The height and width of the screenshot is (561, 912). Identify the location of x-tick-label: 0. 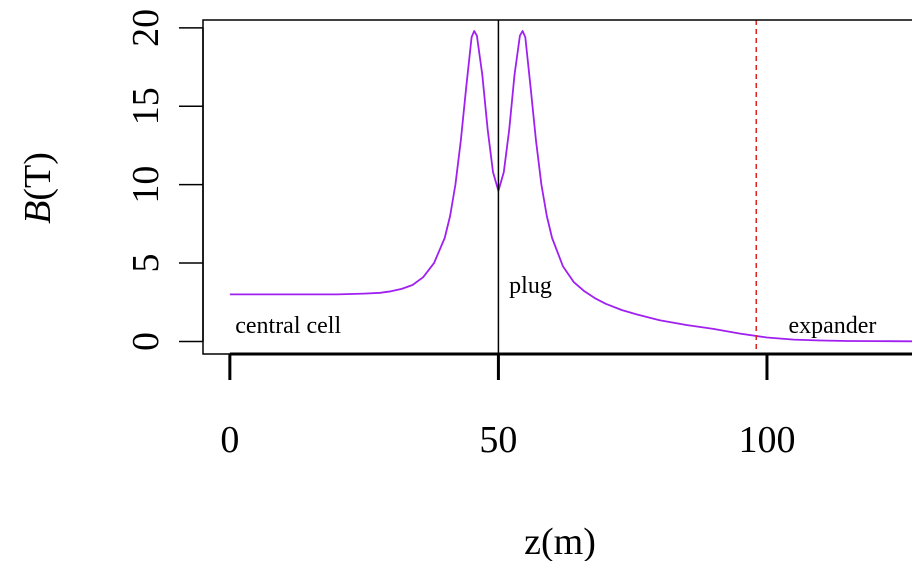
(229, 440).